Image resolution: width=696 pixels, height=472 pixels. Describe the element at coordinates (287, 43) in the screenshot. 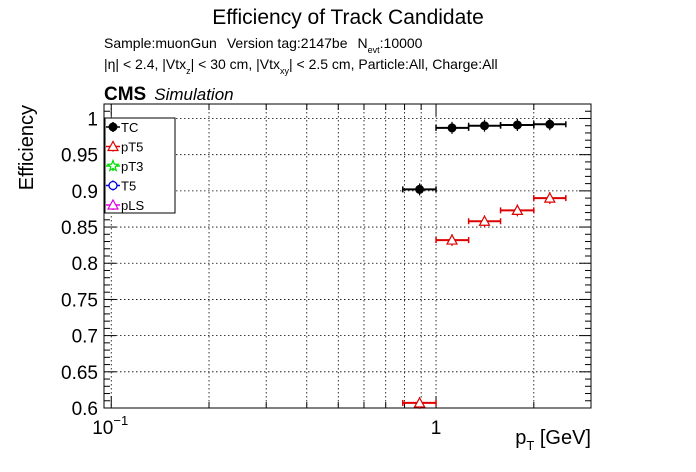

I see `version-label: Version tag:2147be` at that location.